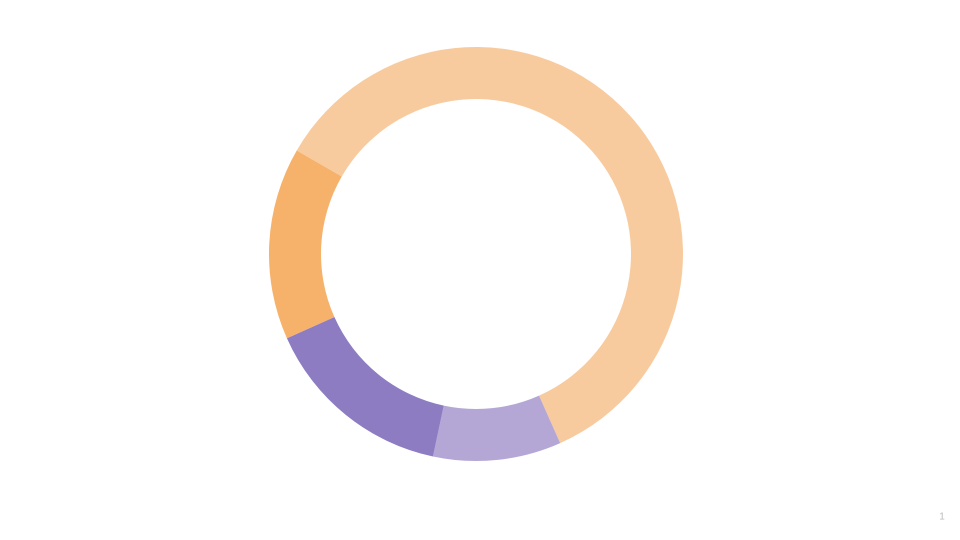 This screenshot has height=540, width=960. I want to click on page-number: 1, so click(942, 517).